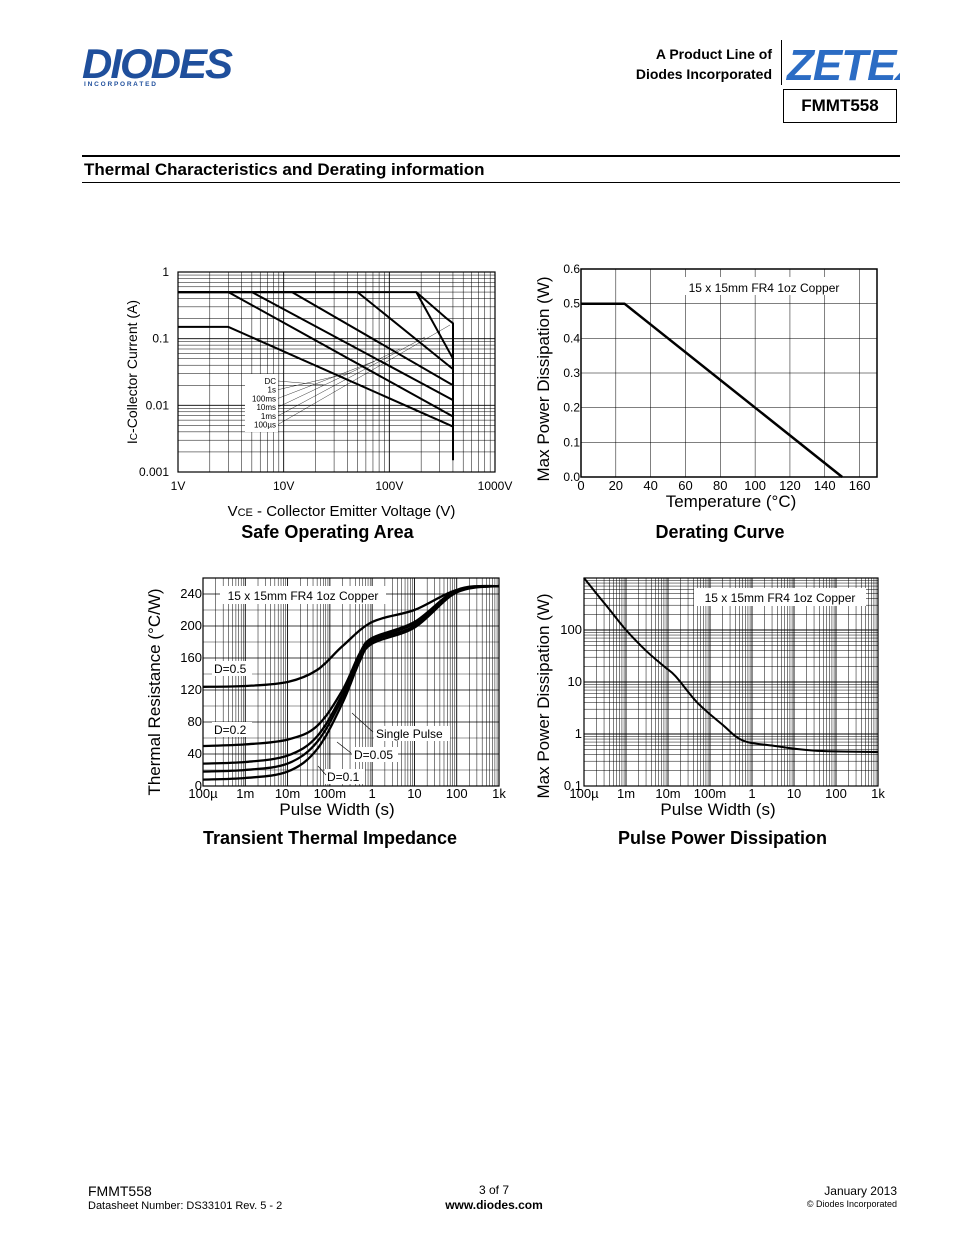  I want to click on derating-x-axis-label: Temperature (°C), so click(731, 501).